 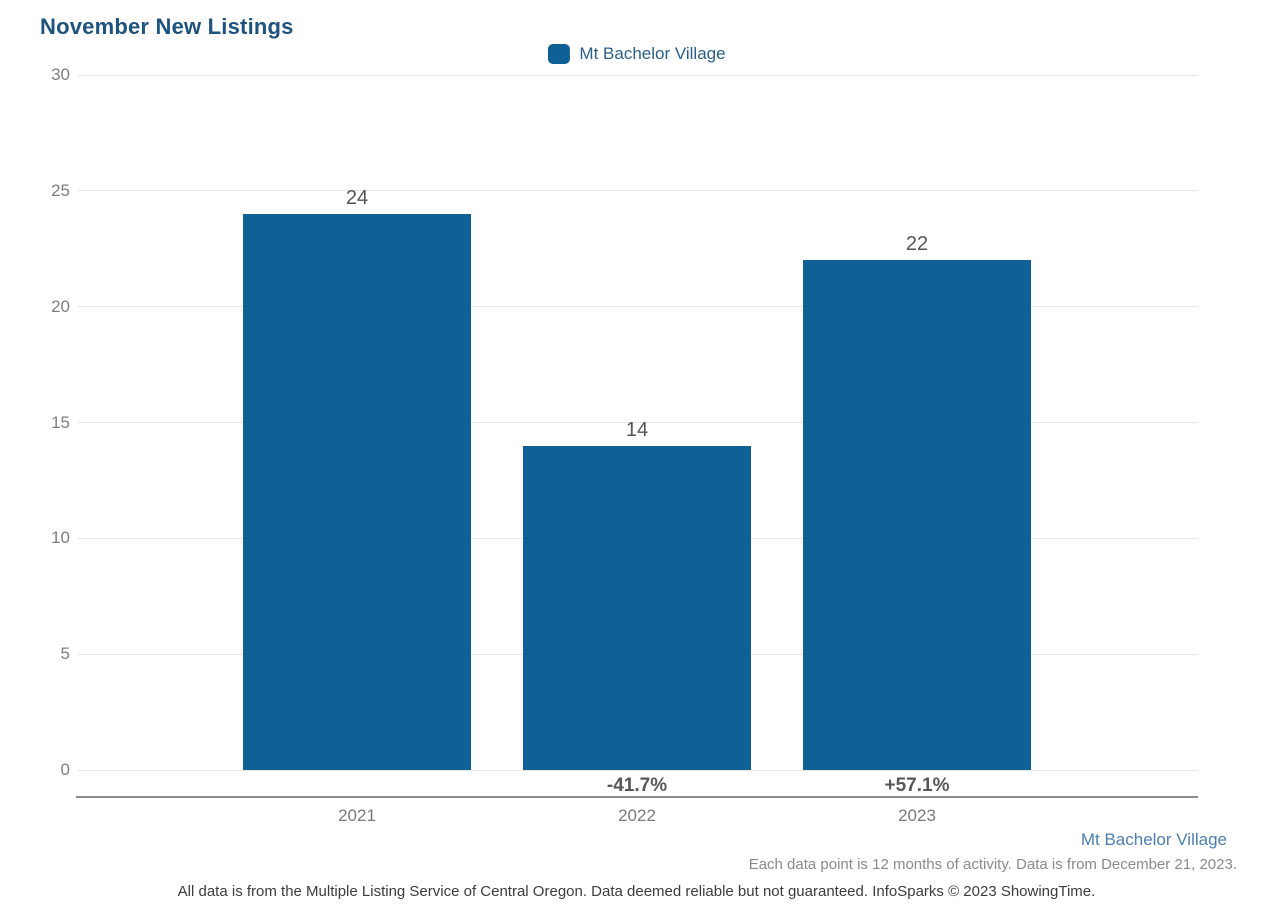 I want to click on y-tick-label: 5, so click(x=65, y=654).